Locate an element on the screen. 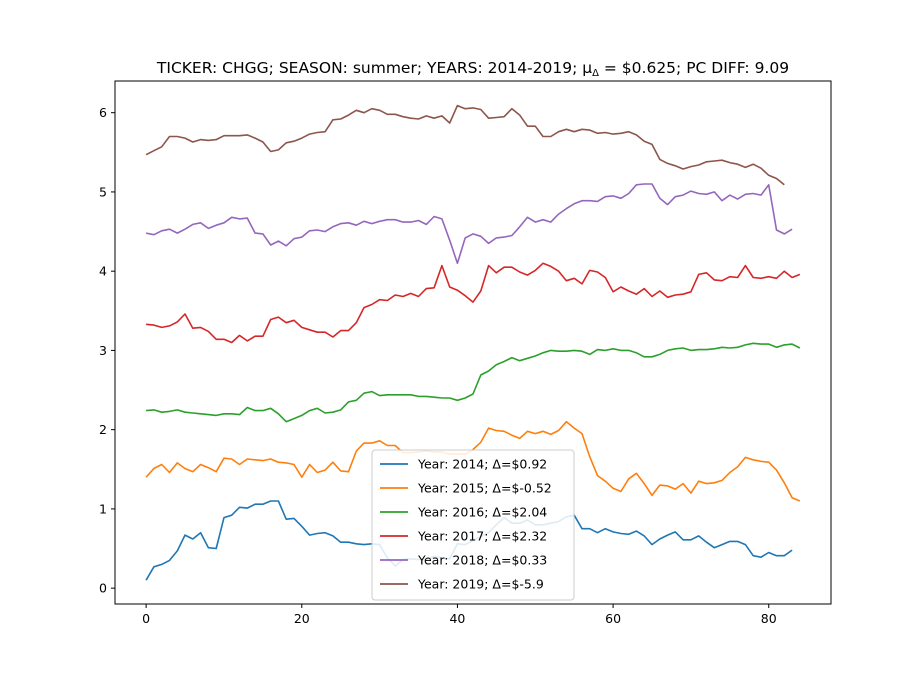 This screenshot has height=678, width=923. y-tick-label: 1 is located at coordinates (103, 508).